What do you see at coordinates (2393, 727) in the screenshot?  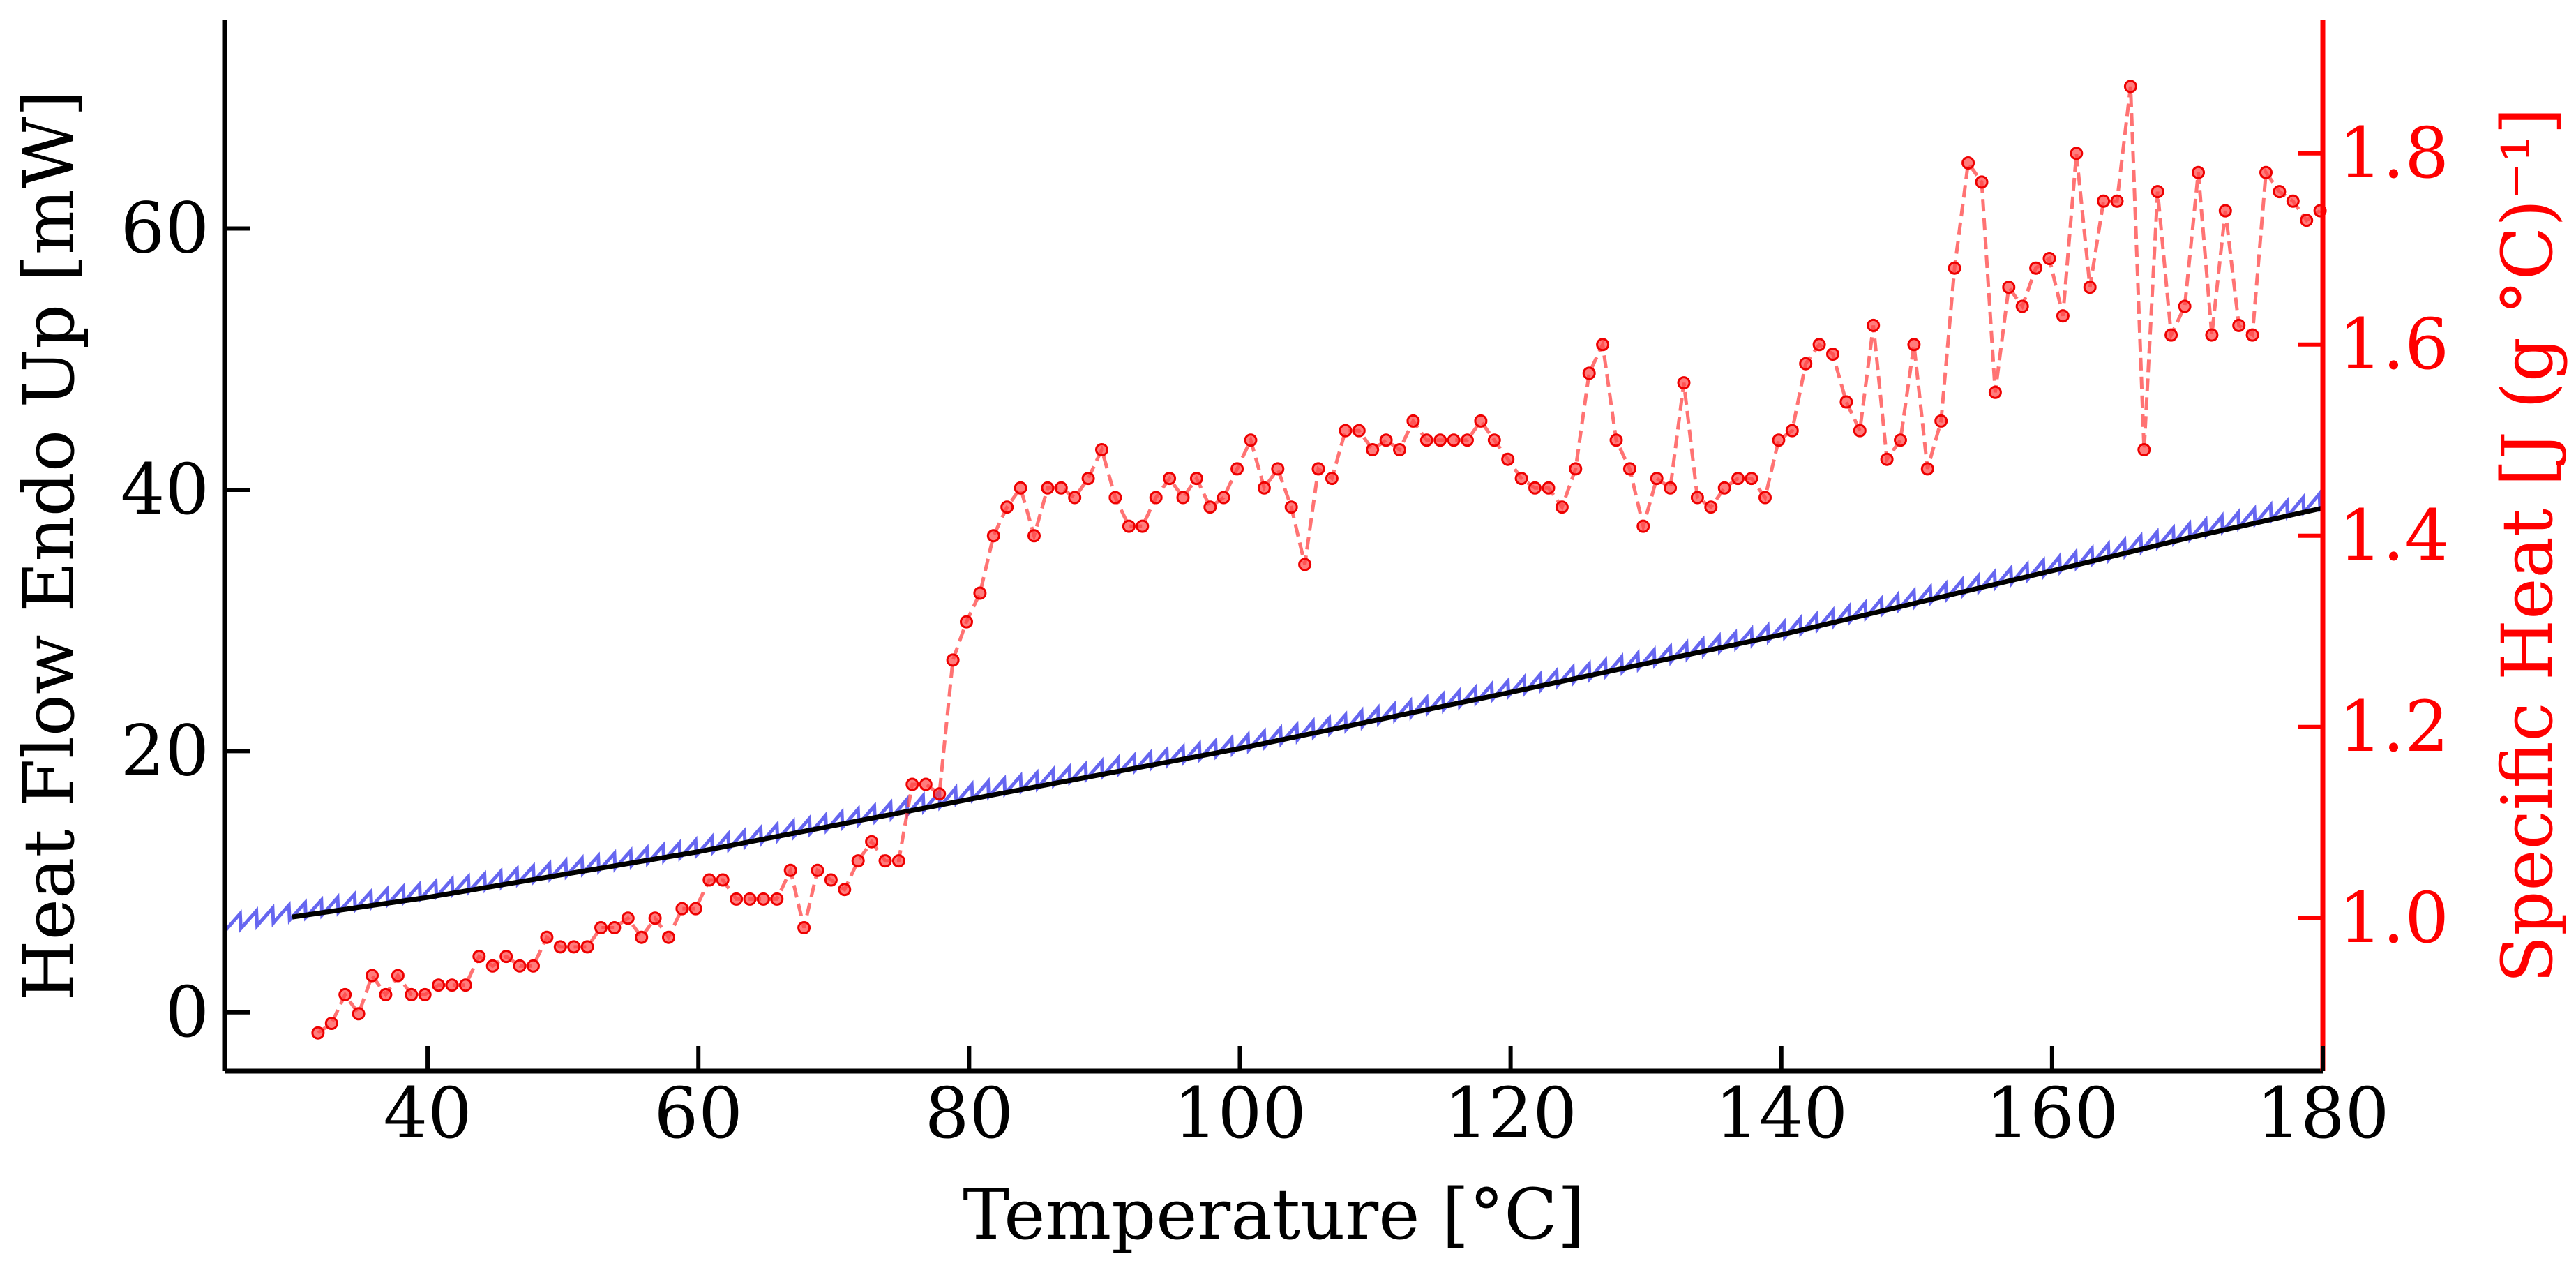 I see `y2-tick-label: 1.2` at bounding box center [2393, 727].